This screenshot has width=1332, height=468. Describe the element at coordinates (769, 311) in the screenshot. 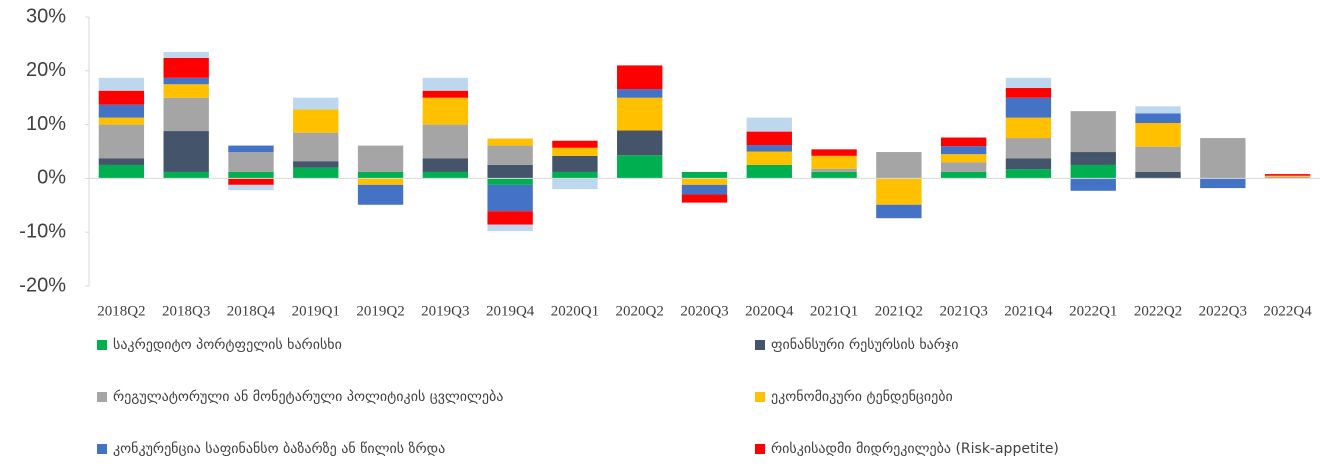

I see `x-tick-label: 2020Q4` at that location.